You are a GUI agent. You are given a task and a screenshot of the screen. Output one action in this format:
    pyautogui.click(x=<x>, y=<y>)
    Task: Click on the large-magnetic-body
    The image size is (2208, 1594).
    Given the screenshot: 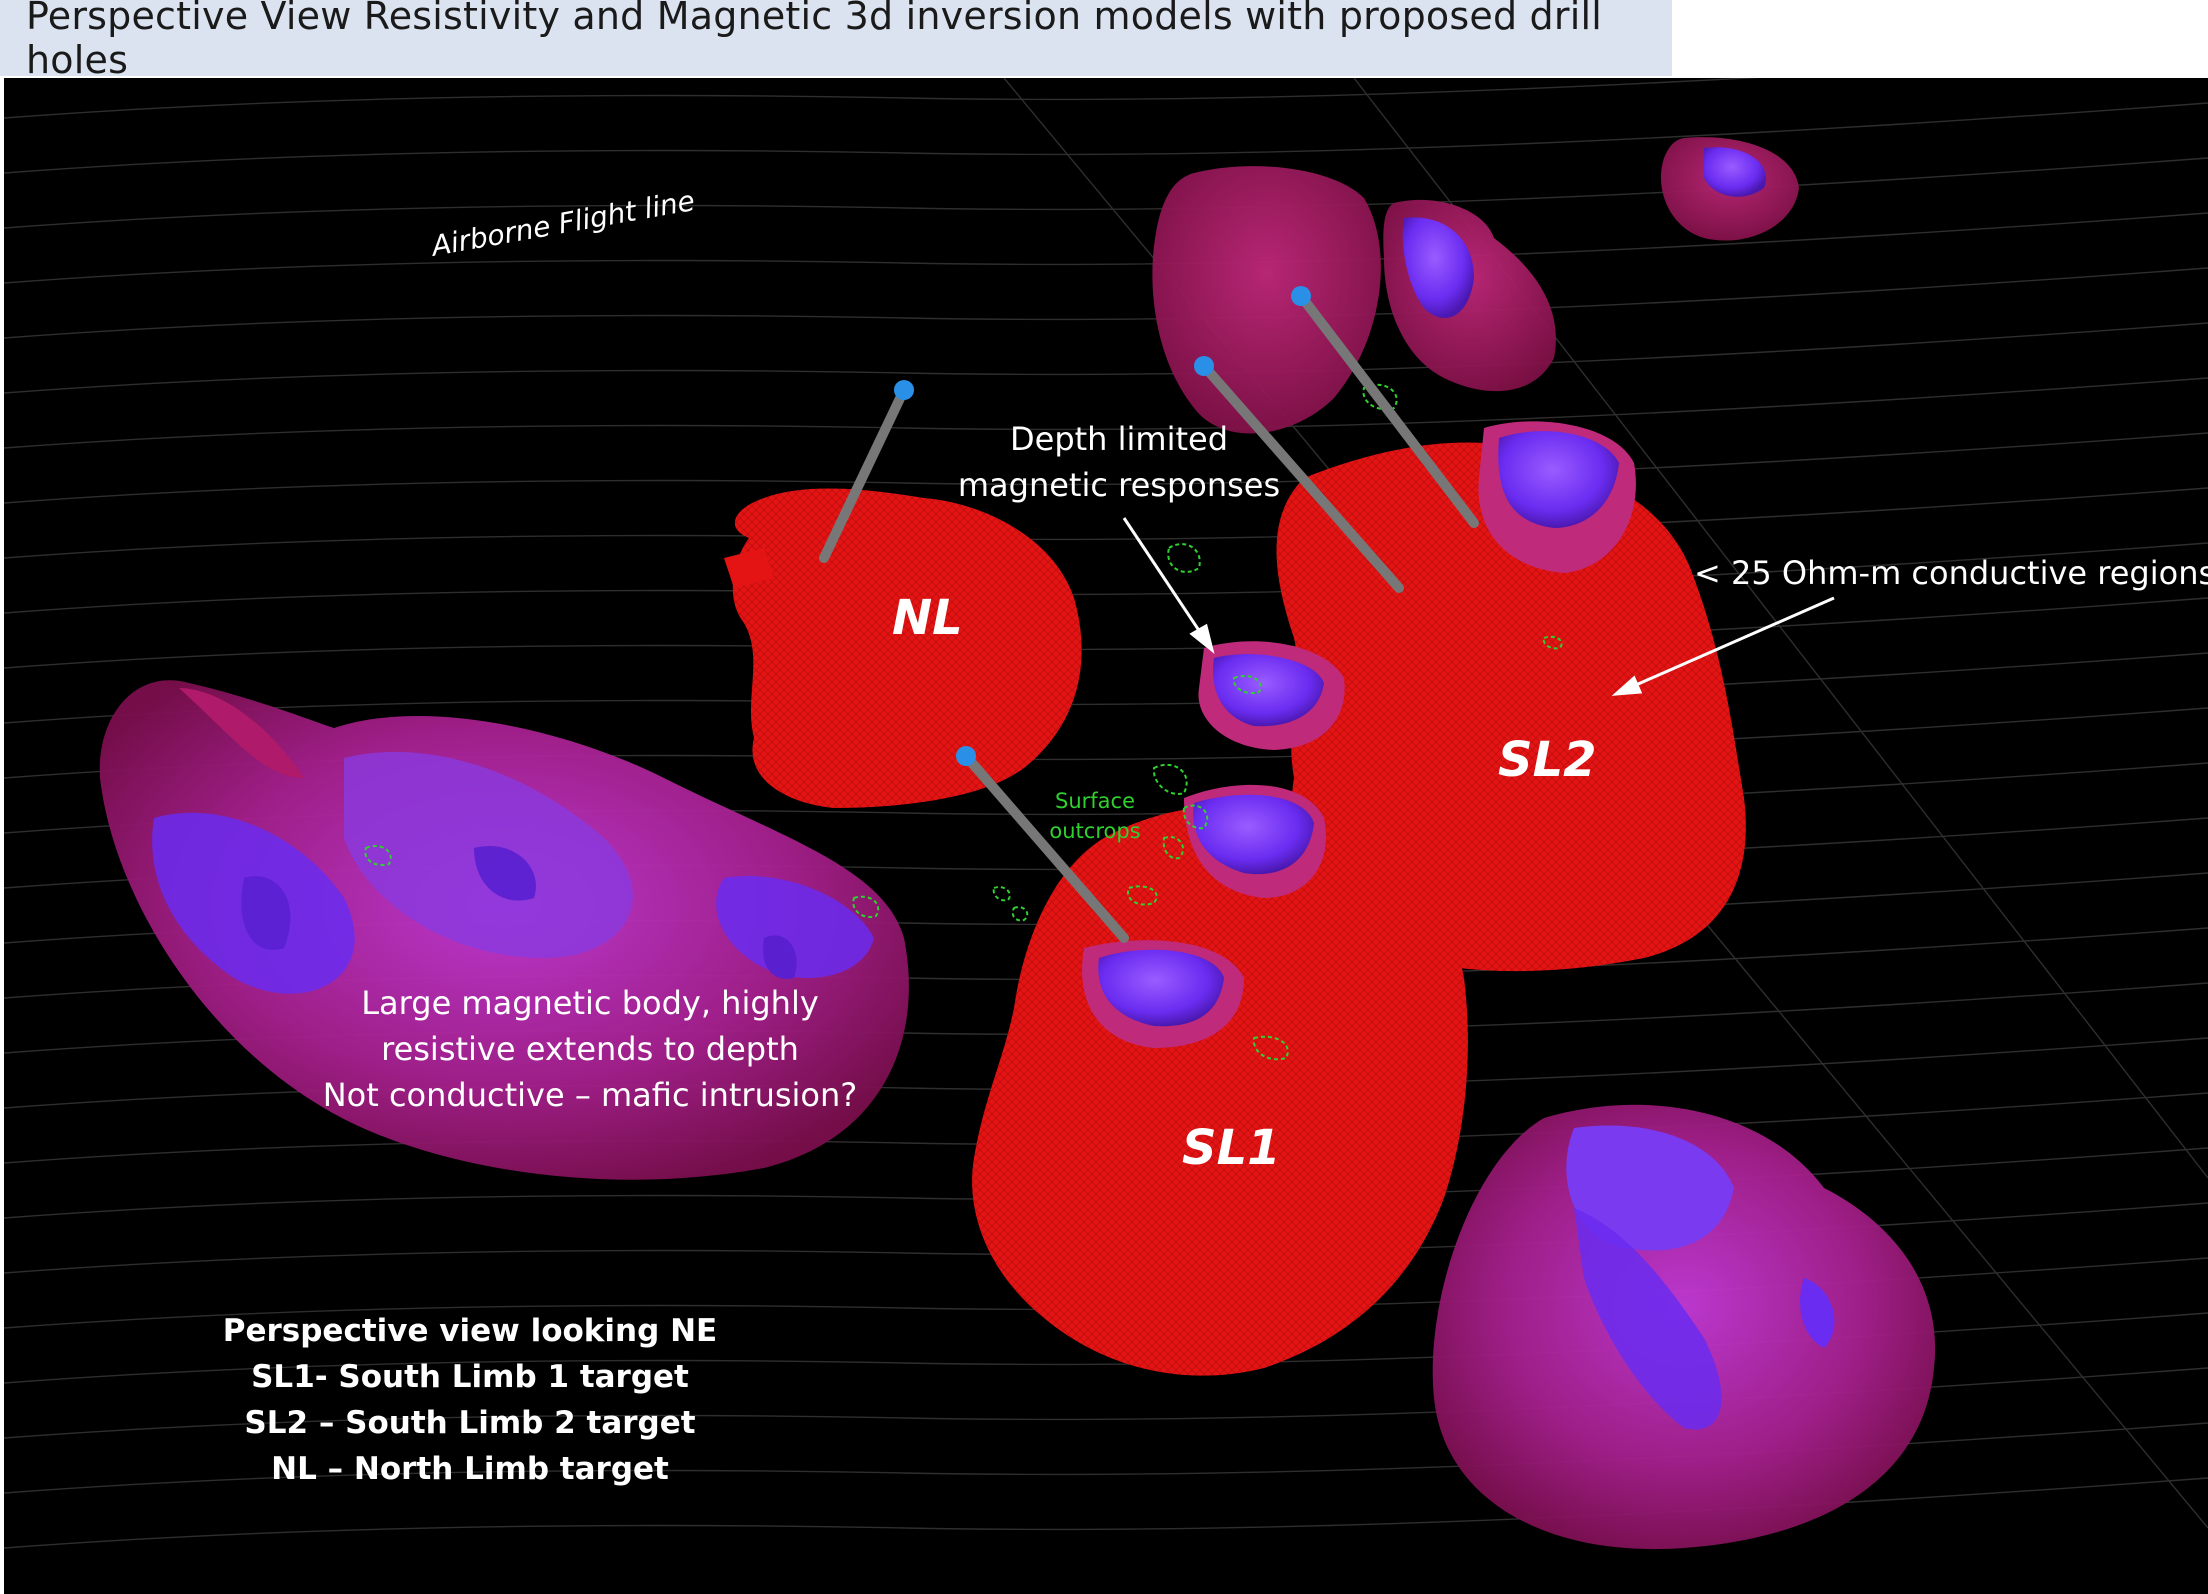 What is the action you would take?
    pyautogui.click(x=504, y=930)
    